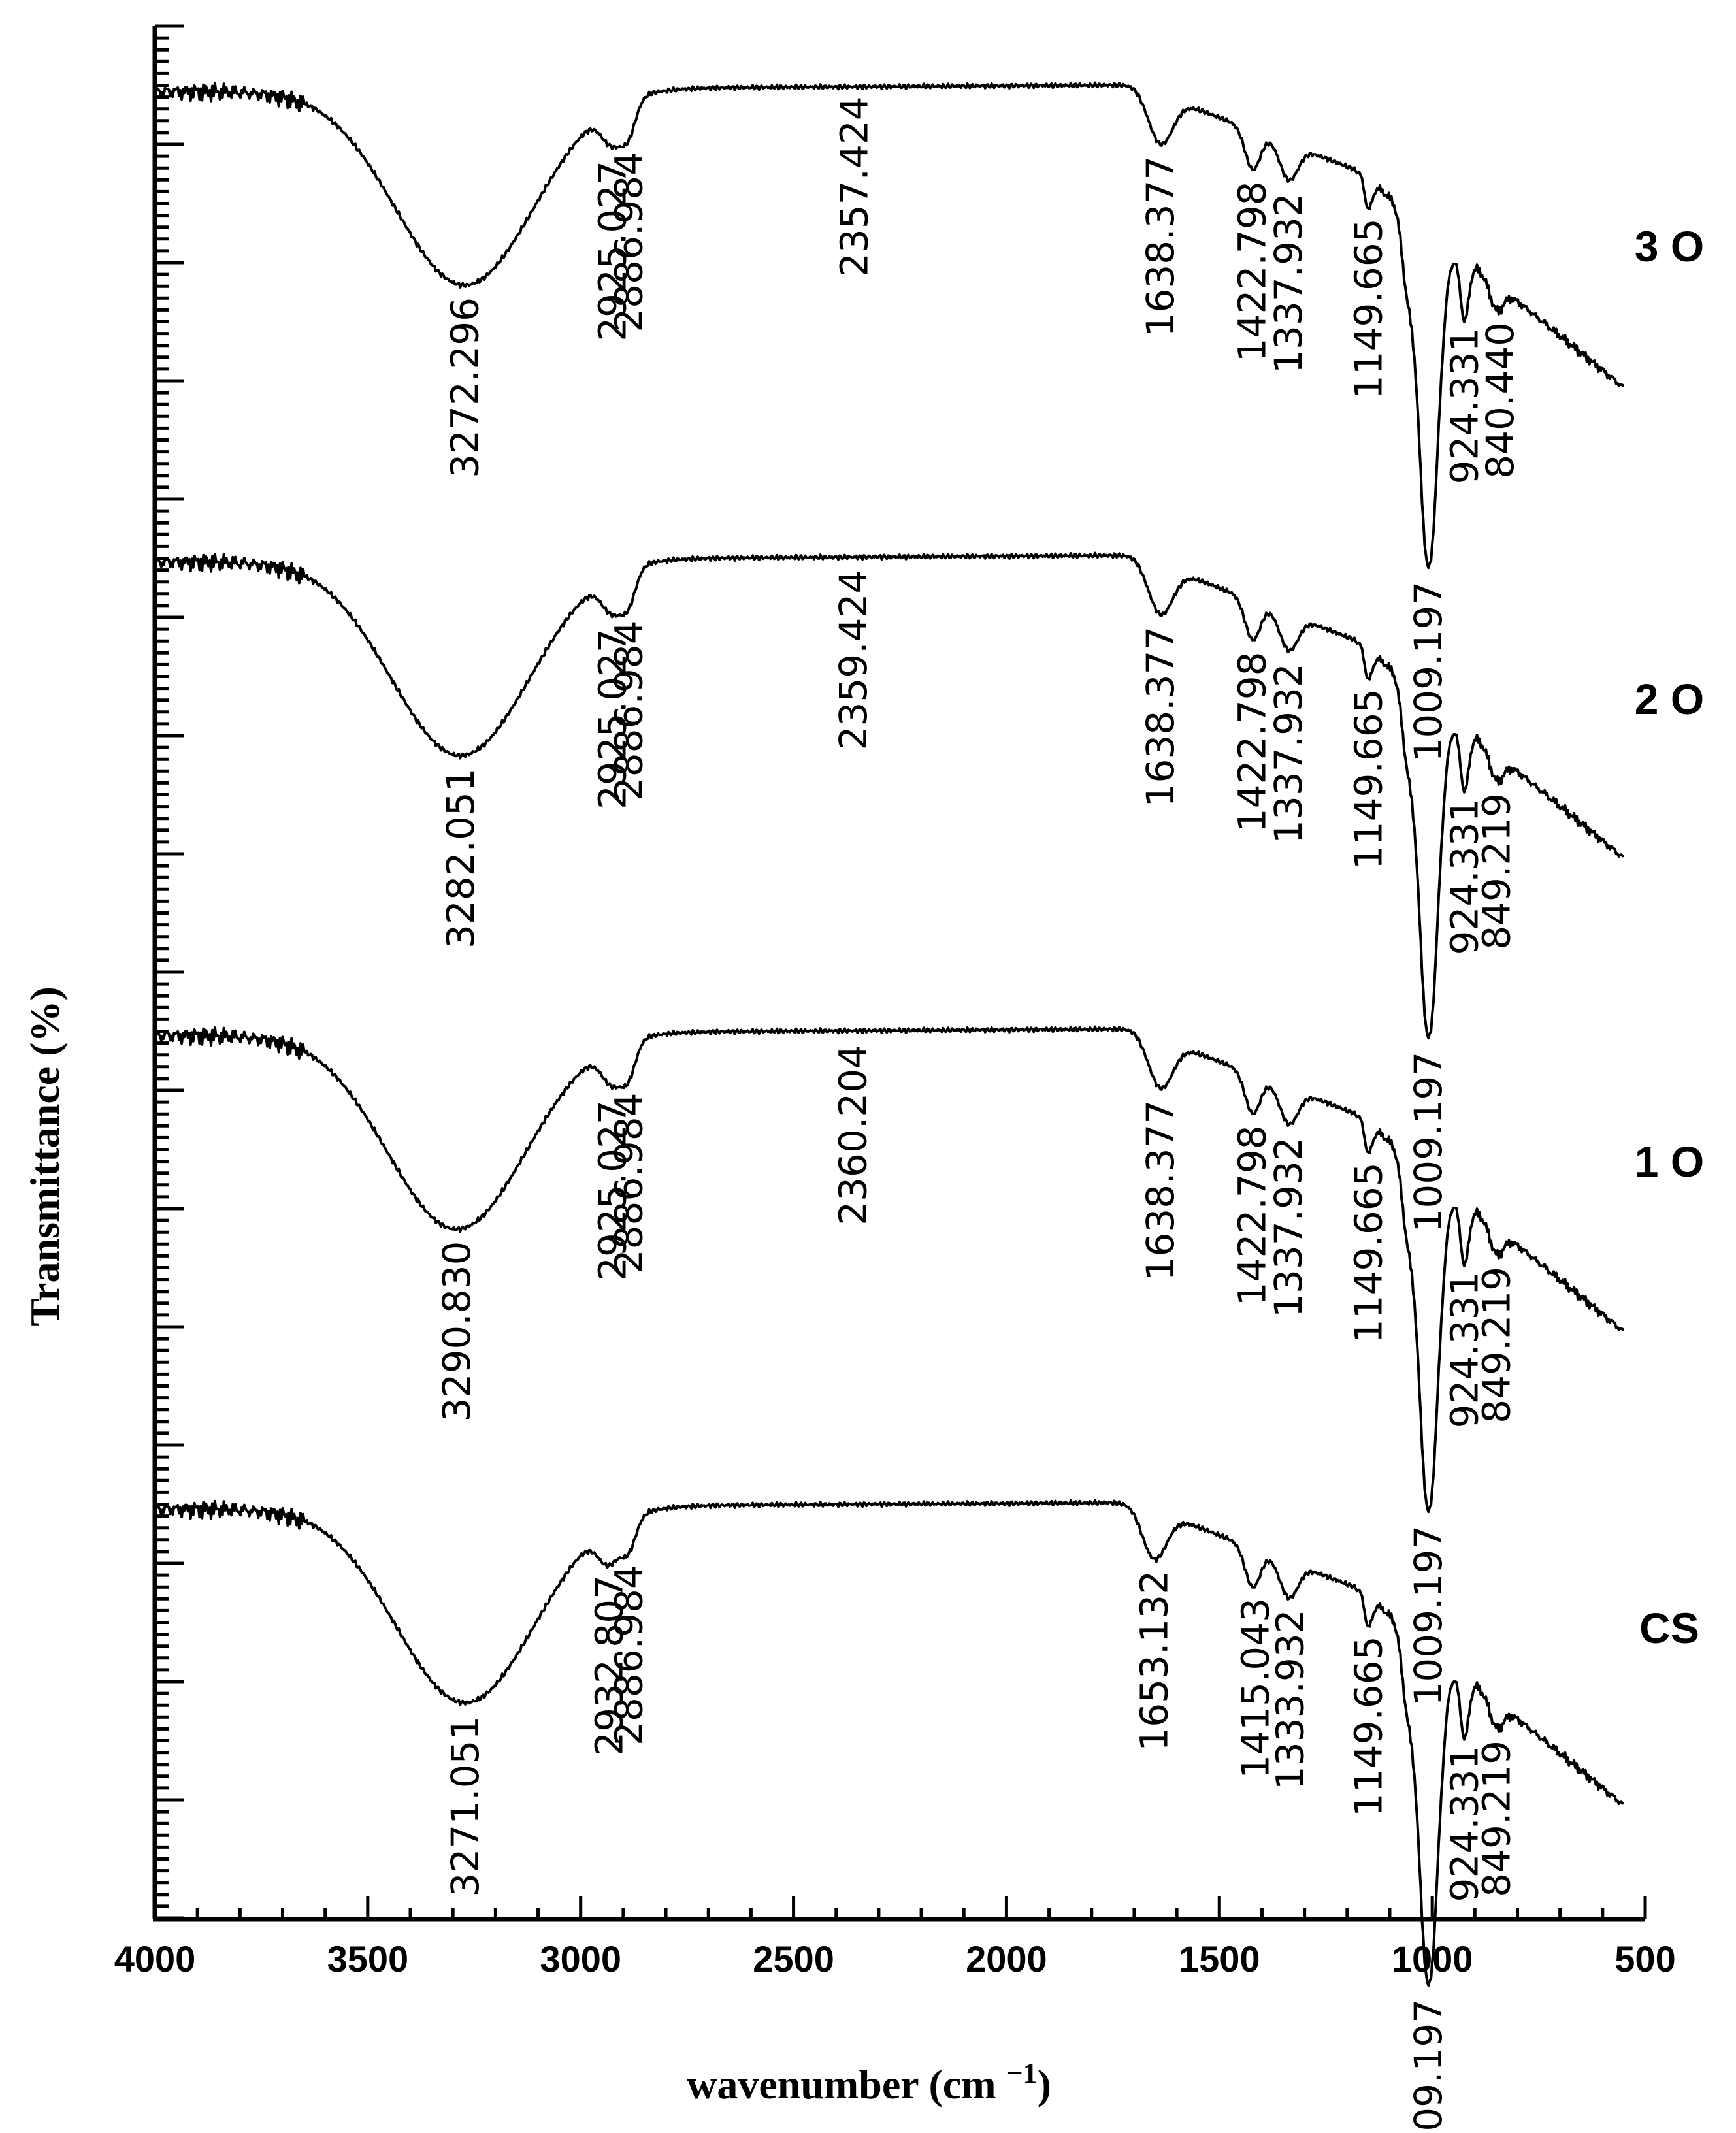 This screenshot has width=1736, height=2133. Describe the element at coordinates (580, 1958) in the screenshot. I see `x-tick-label: 3000` at that location.